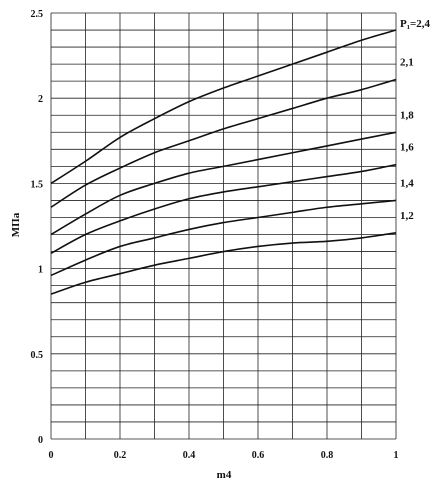  Describe the element at coordinates (258, 455) in the screenshot. I see `x-tick-label: 0.6` at that location.